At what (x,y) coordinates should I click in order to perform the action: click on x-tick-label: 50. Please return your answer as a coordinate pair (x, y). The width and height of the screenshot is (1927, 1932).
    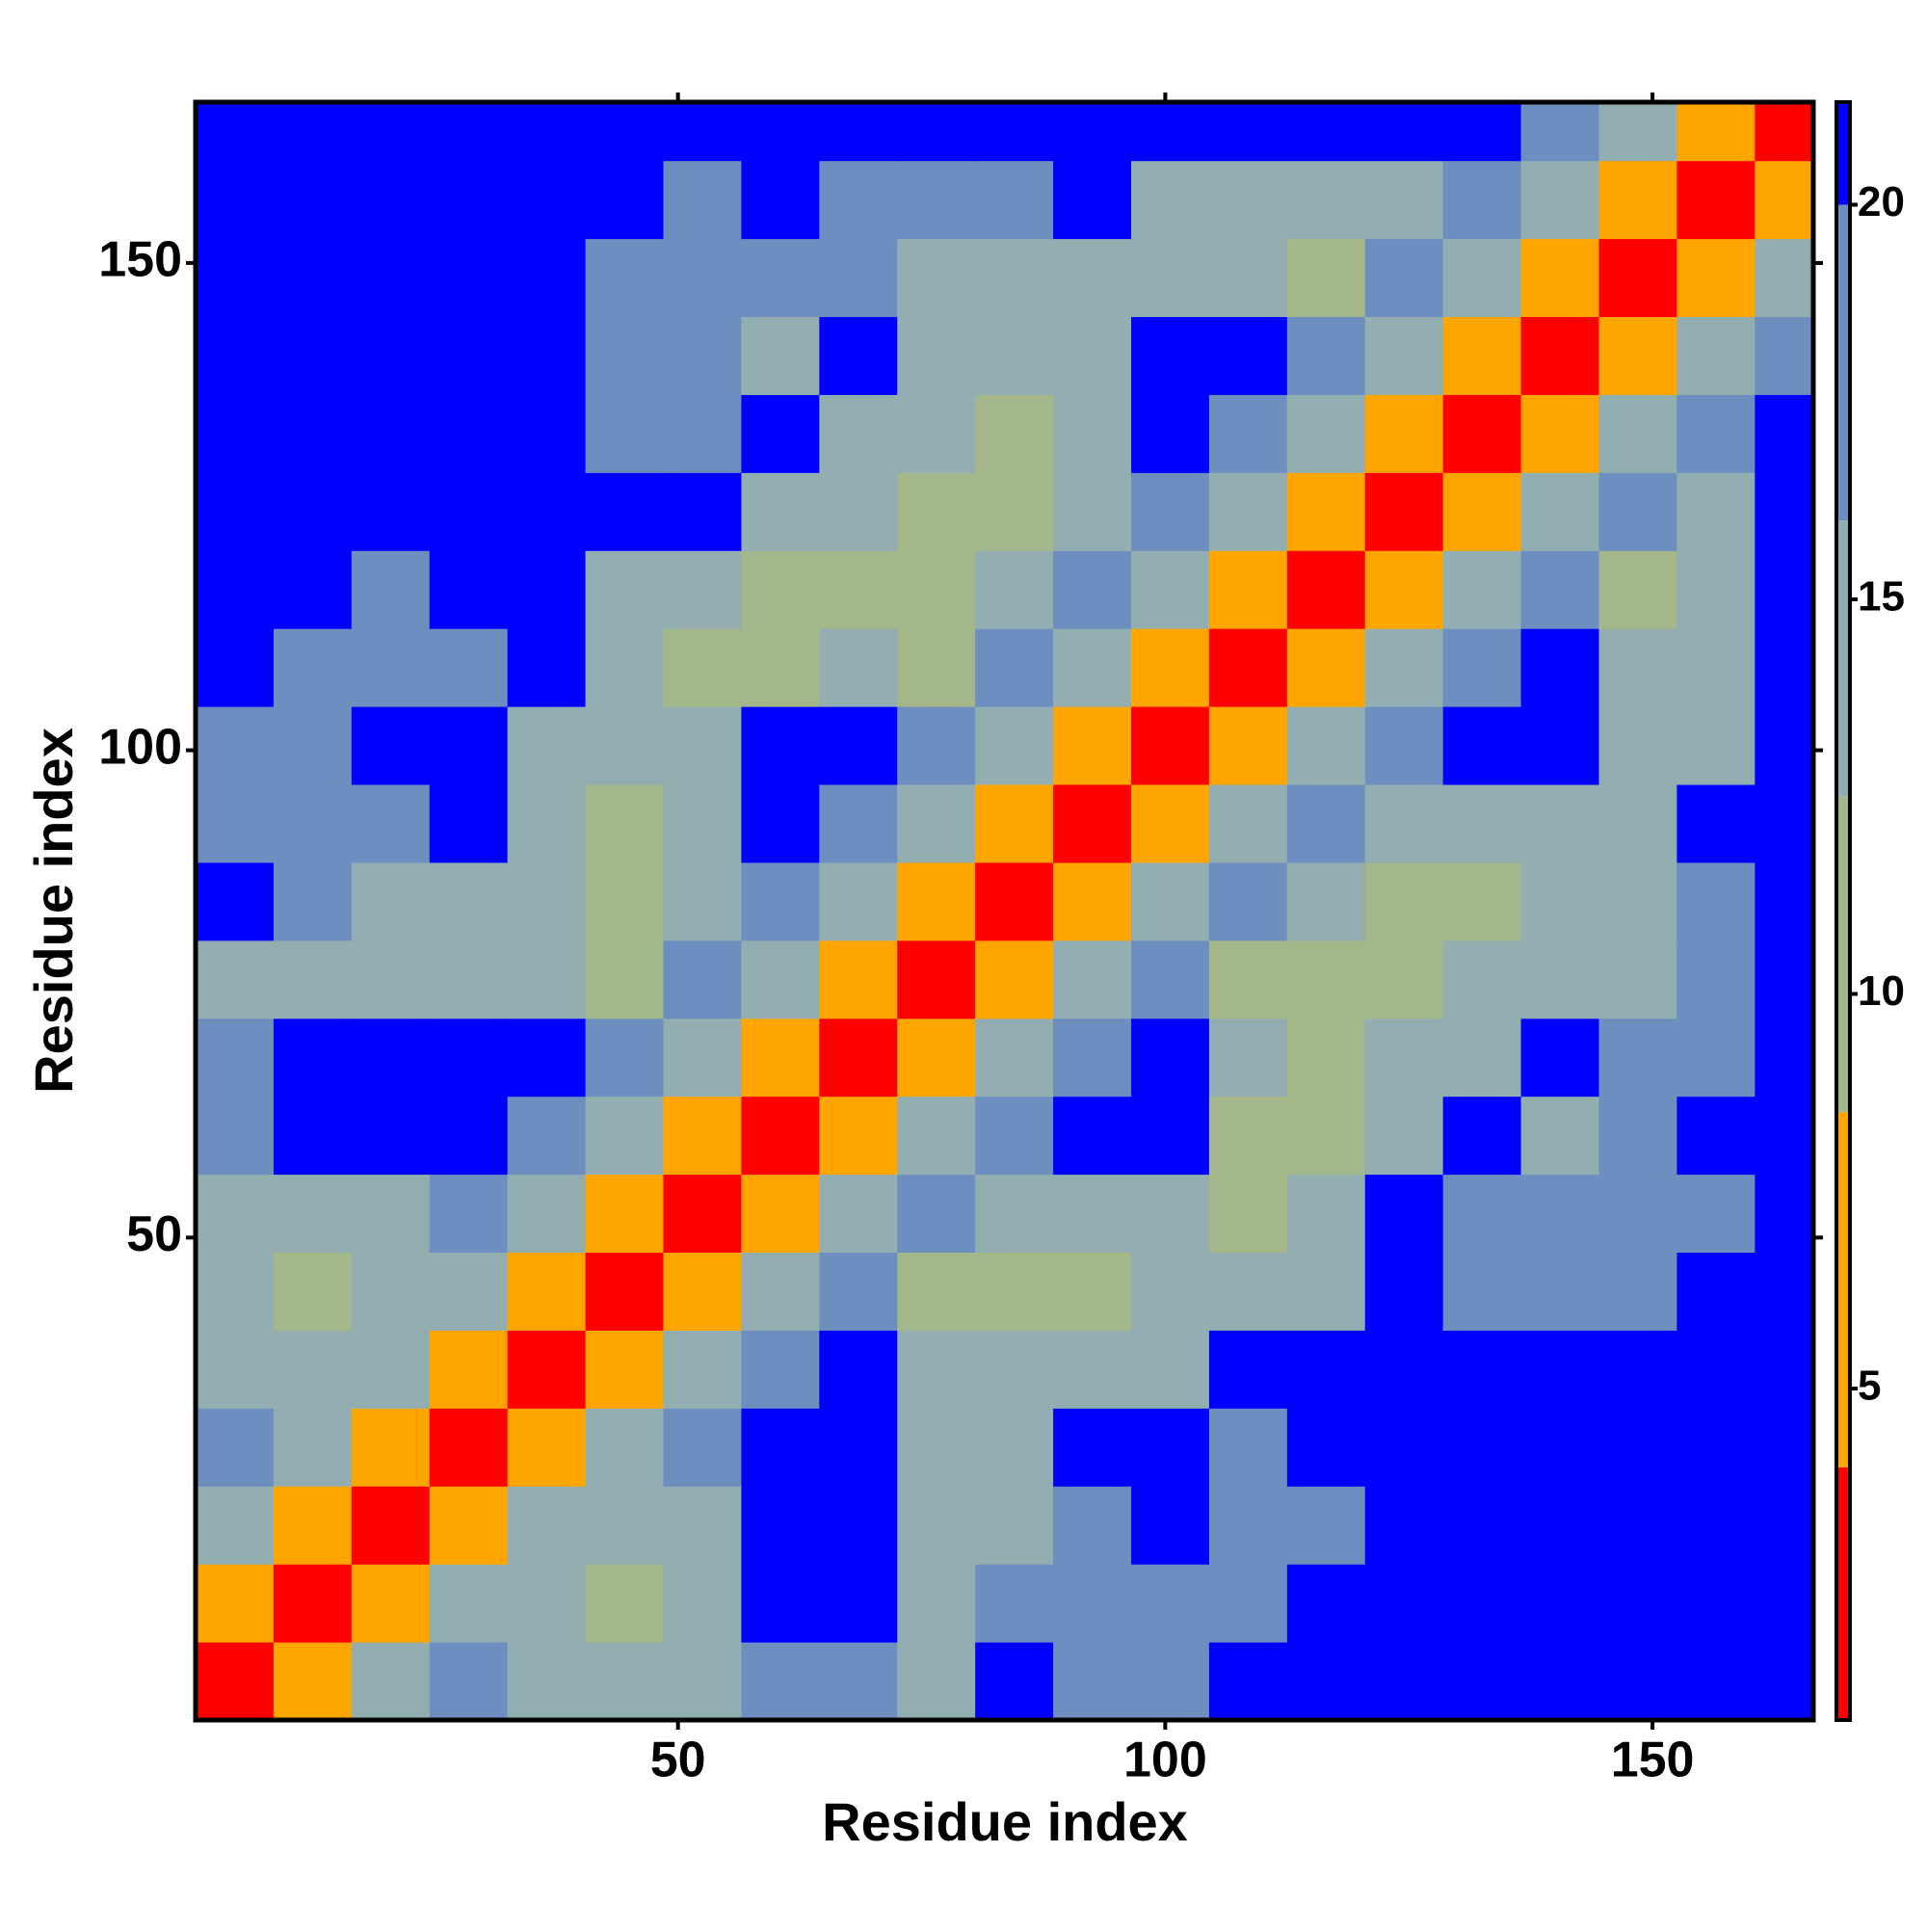
    Looking at the image, I should click on (678, 1760).